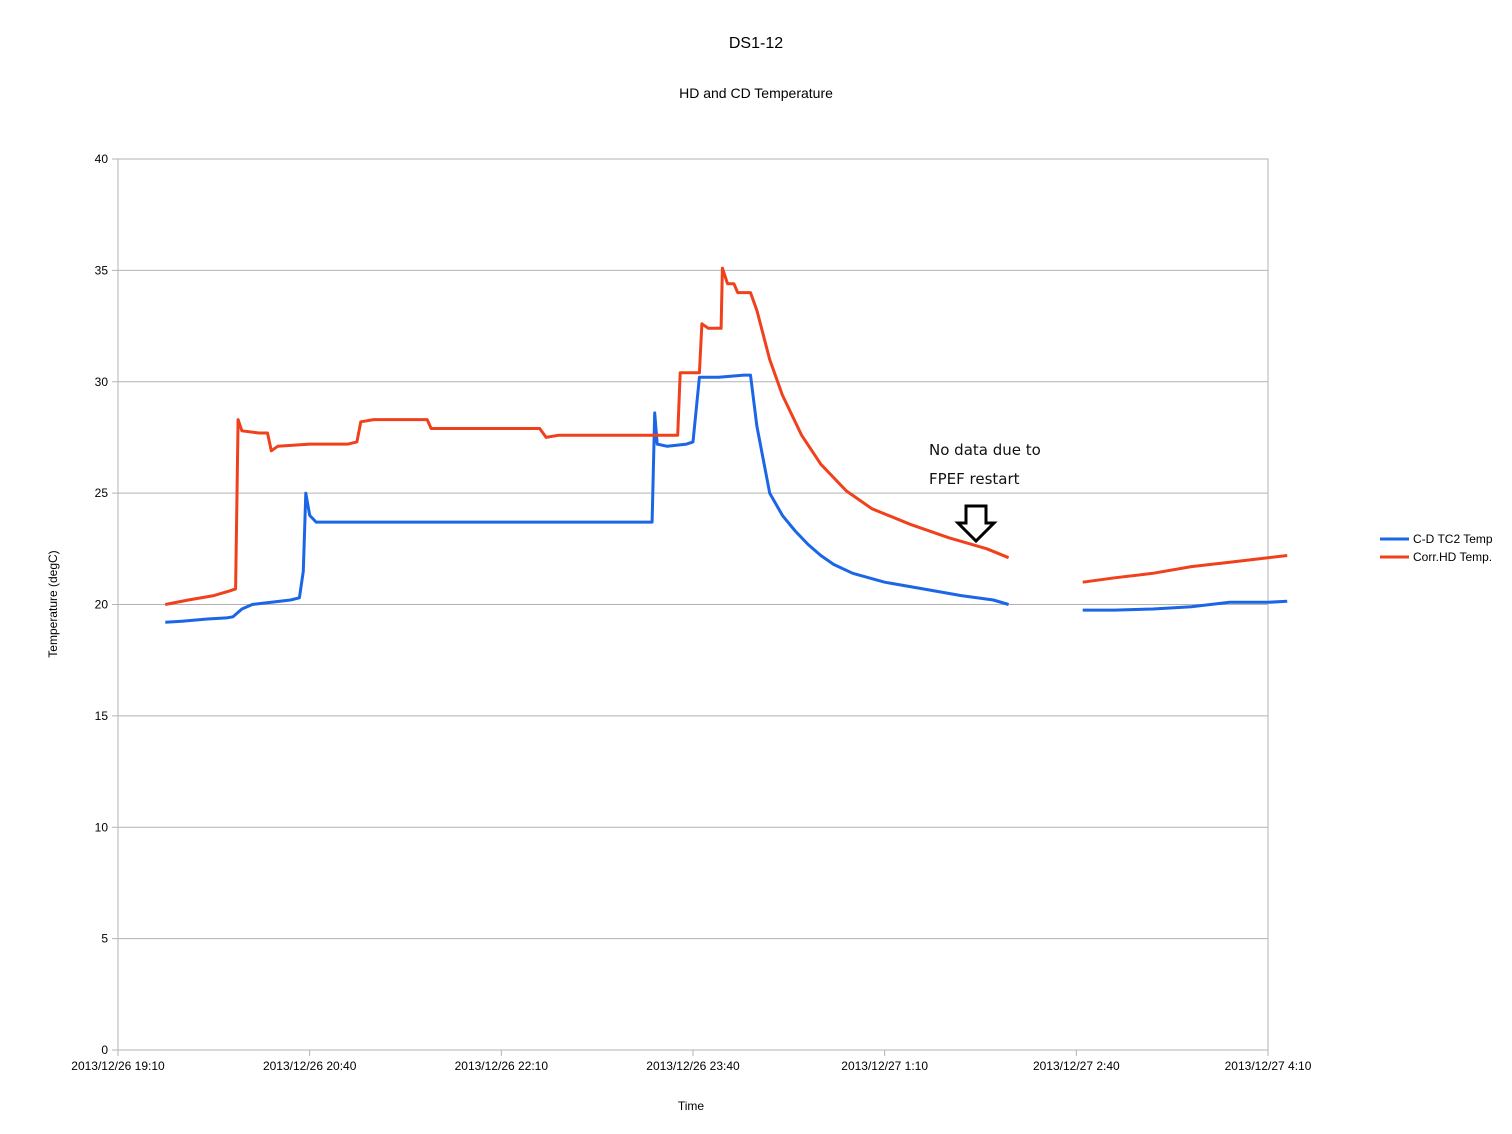 The width and height of the screenshot is (1512, 1134). I want to click on x-tick-label: 2013/12/26 19:10, so click(118, 1066).